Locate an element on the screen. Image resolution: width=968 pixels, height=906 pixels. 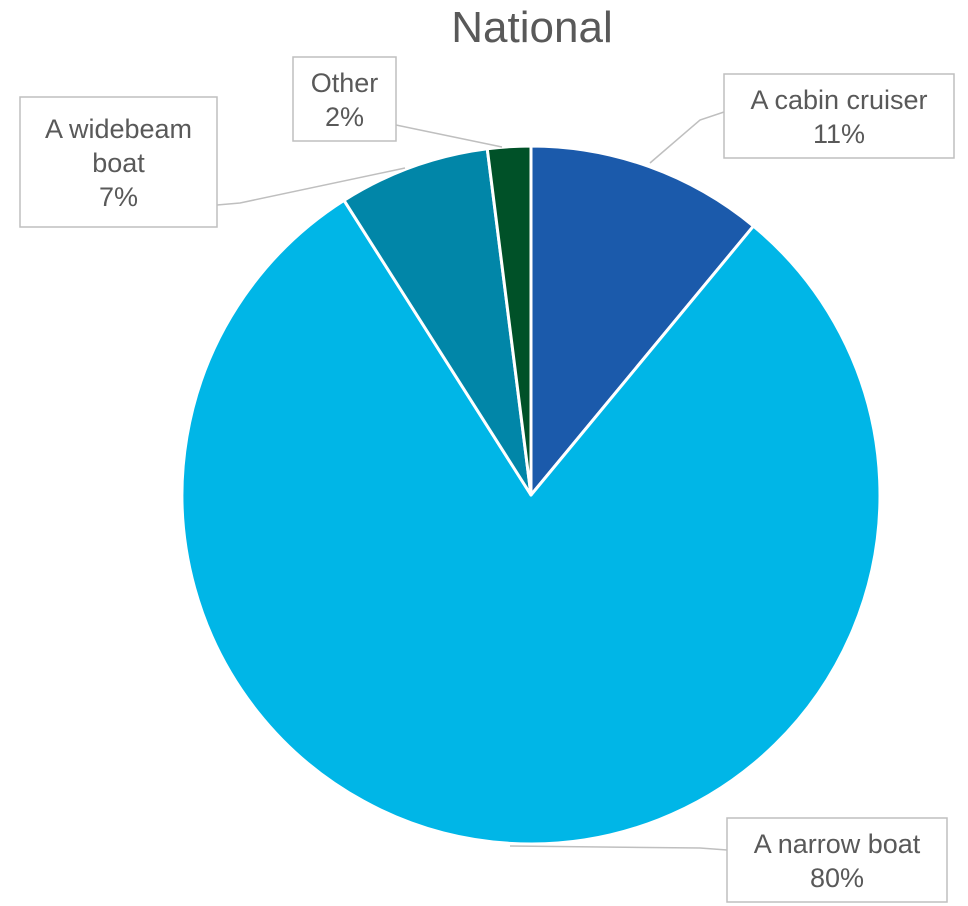
data-label-percent: 11% is located at coordinates (839, 134).